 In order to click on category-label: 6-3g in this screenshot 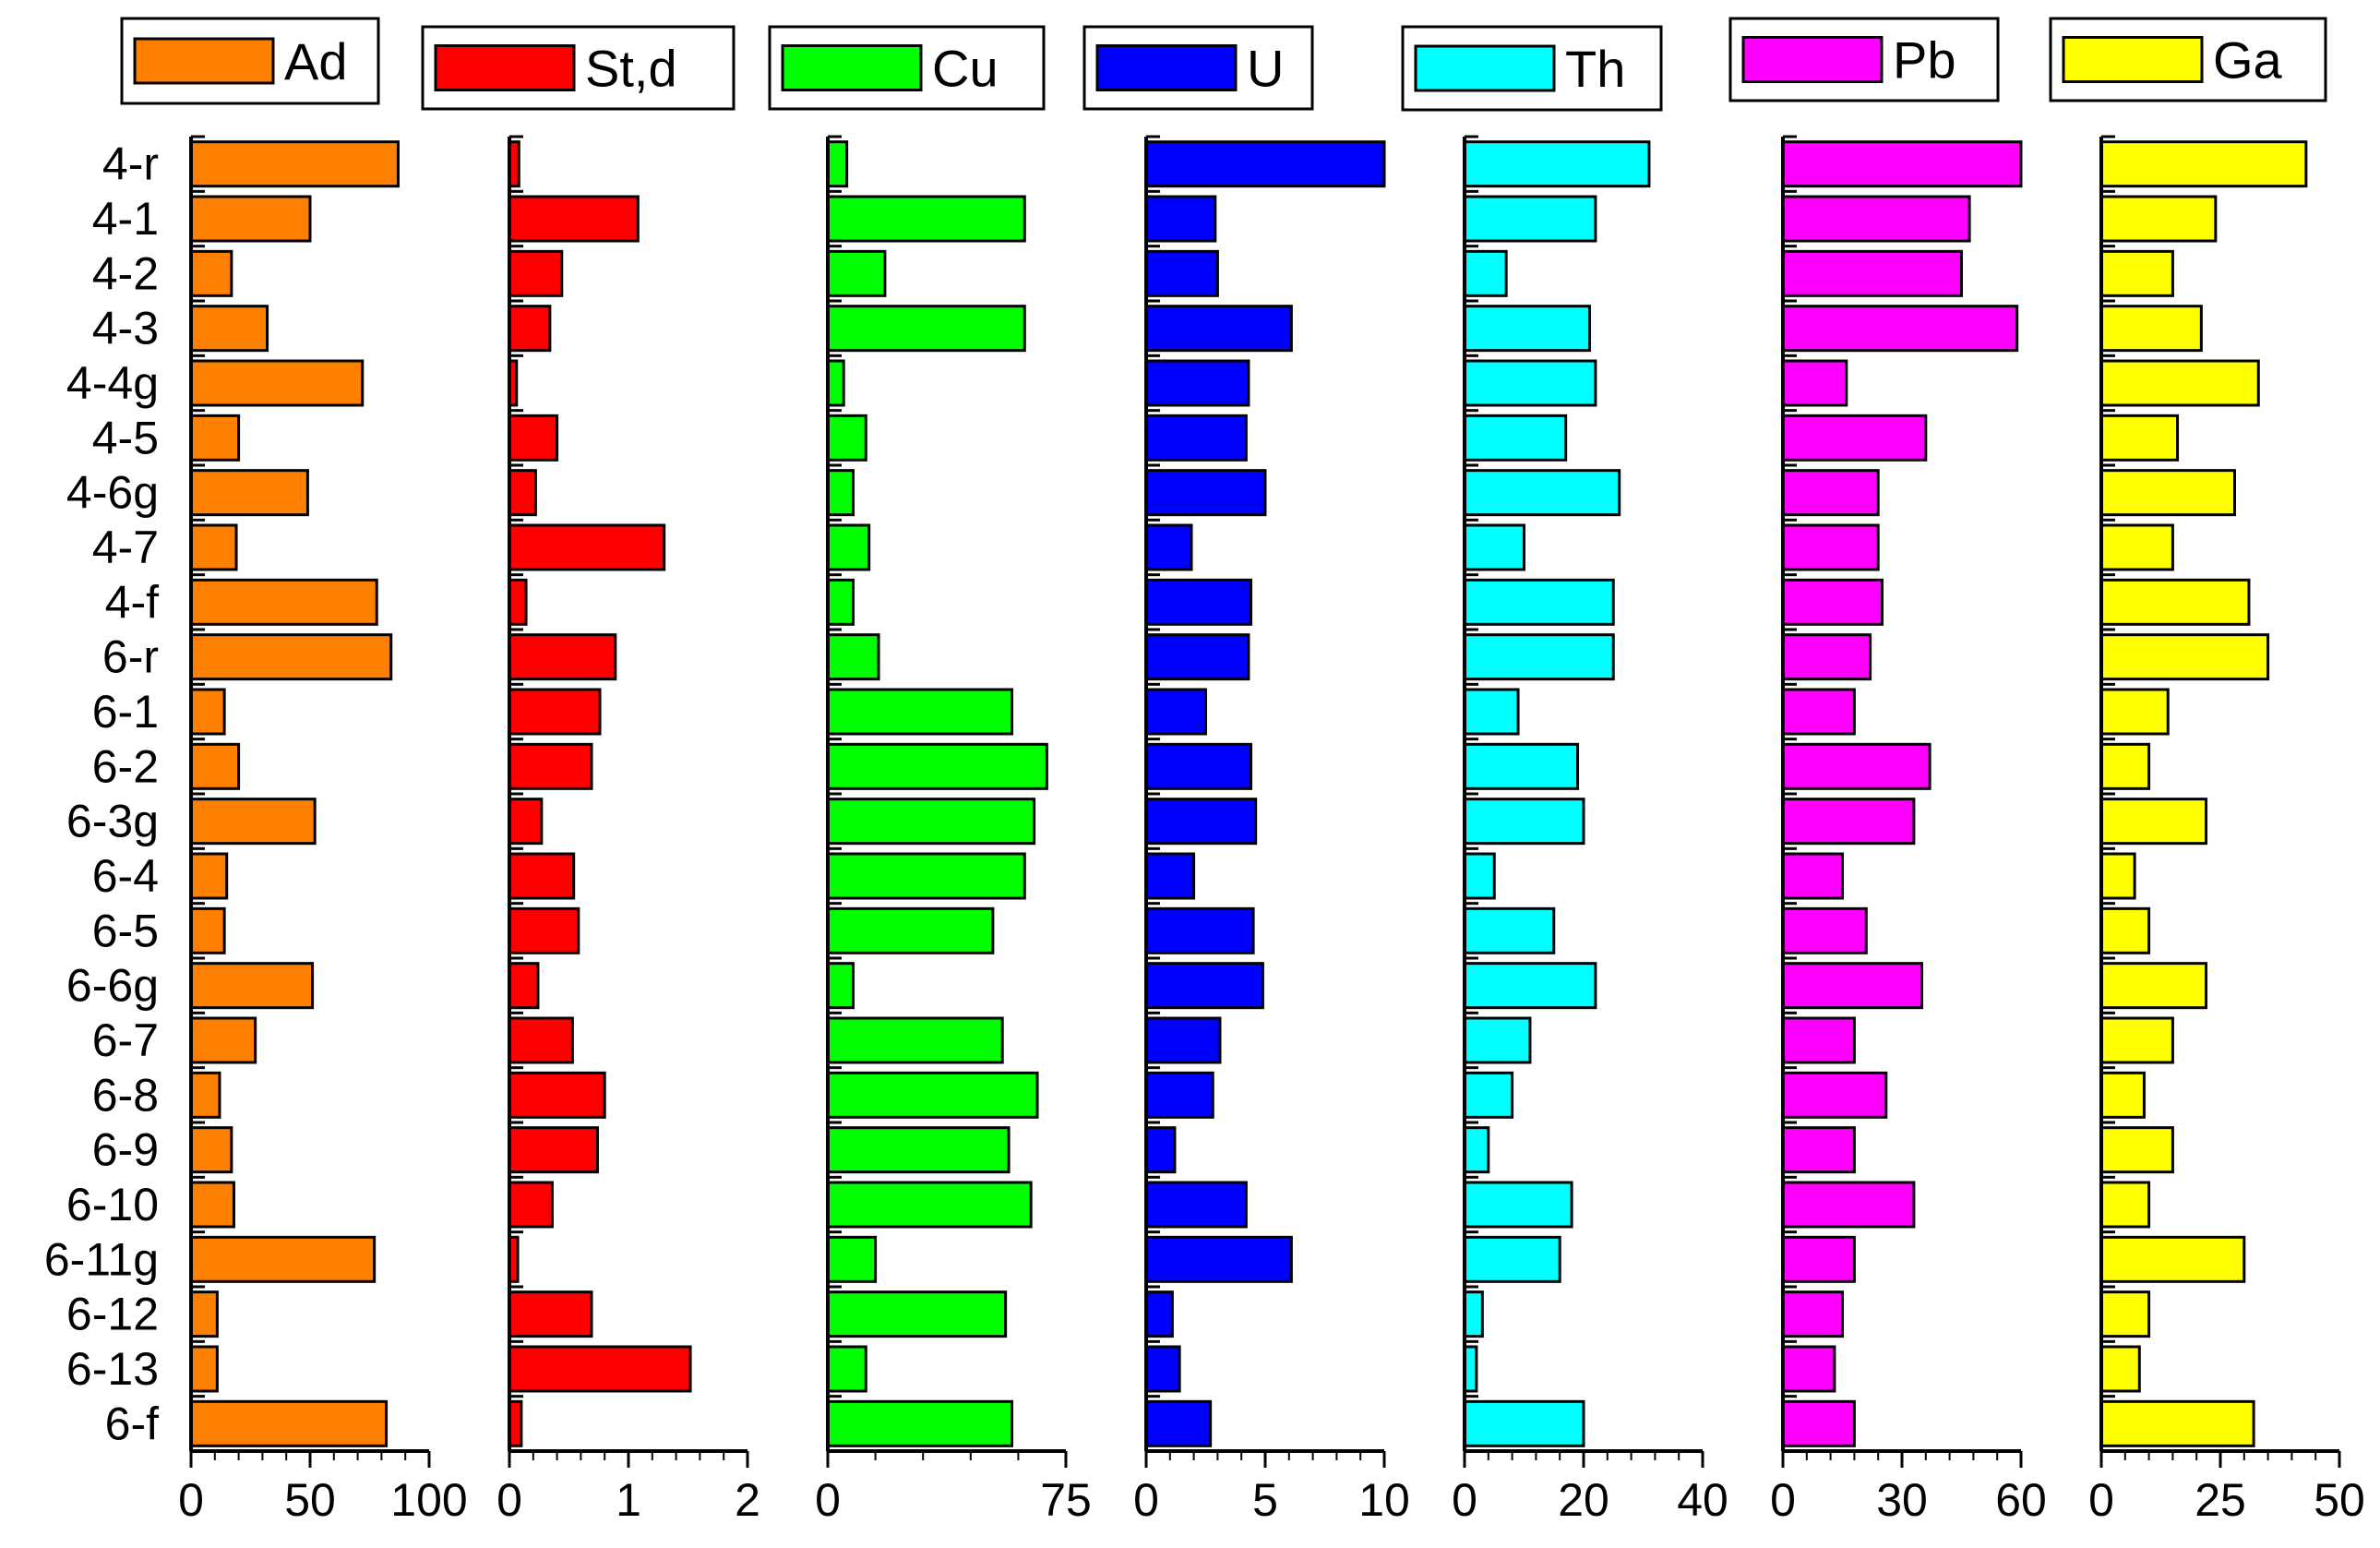, I will do `click(112, 821)`.